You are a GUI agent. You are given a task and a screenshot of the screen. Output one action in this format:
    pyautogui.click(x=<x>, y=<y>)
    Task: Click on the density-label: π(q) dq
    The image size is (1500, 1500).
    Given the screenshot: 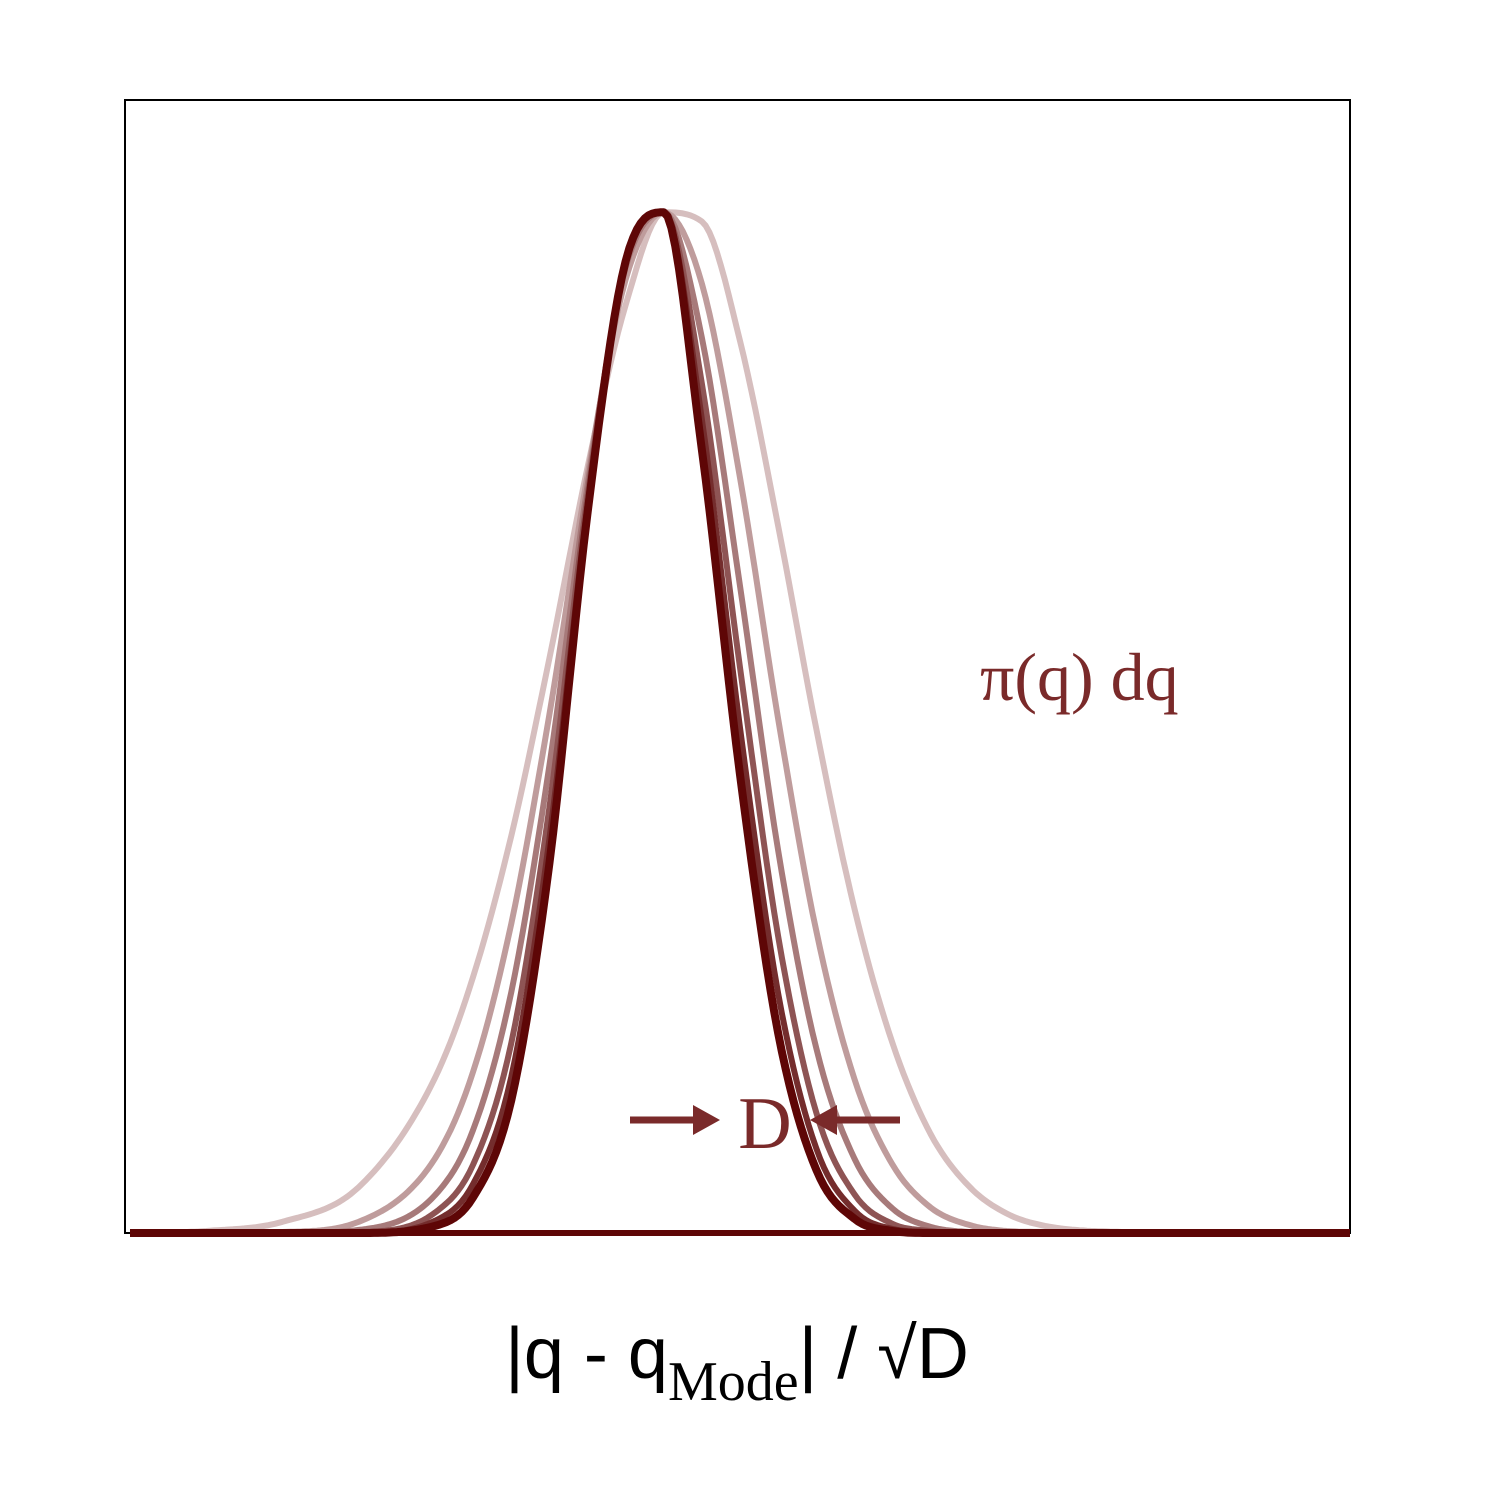 What is the action you would take?
    pyautogui.click(x=1079, y=677)
    